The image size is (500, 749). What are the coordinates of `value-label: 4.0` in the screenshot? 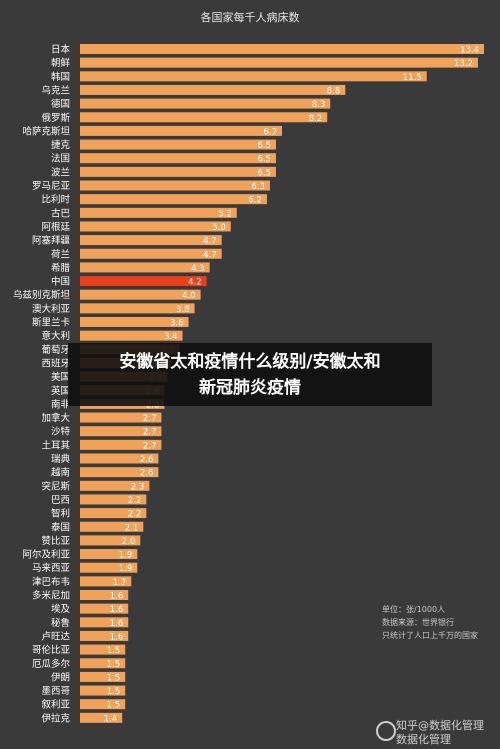 It's located at (189, 296).